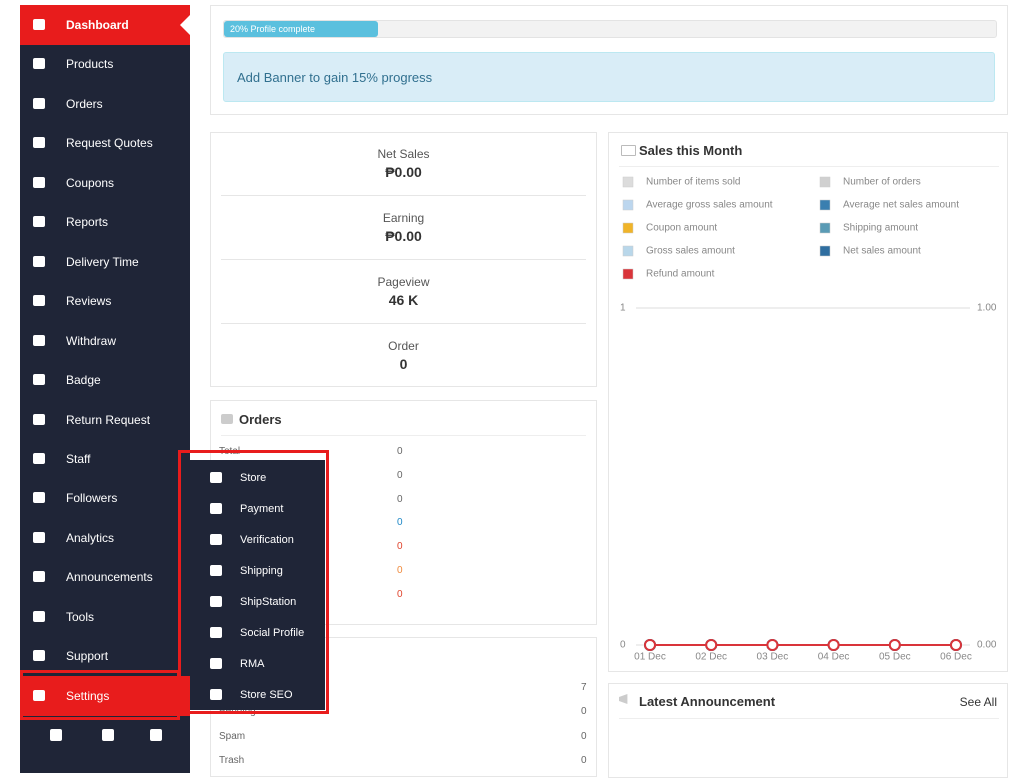  What do you see at coordinates (610, 29) in the screenshot?
I see `progress-track: 20% Profile complete` at bounding box center [610, 29].